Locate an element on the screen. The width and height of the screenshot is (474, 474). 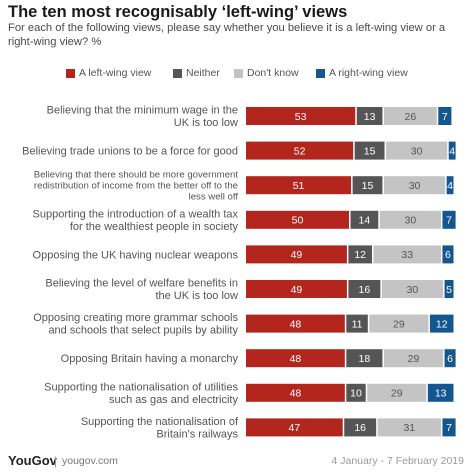
data-label-neither-6: 16 is located at coordinates (365, 290).